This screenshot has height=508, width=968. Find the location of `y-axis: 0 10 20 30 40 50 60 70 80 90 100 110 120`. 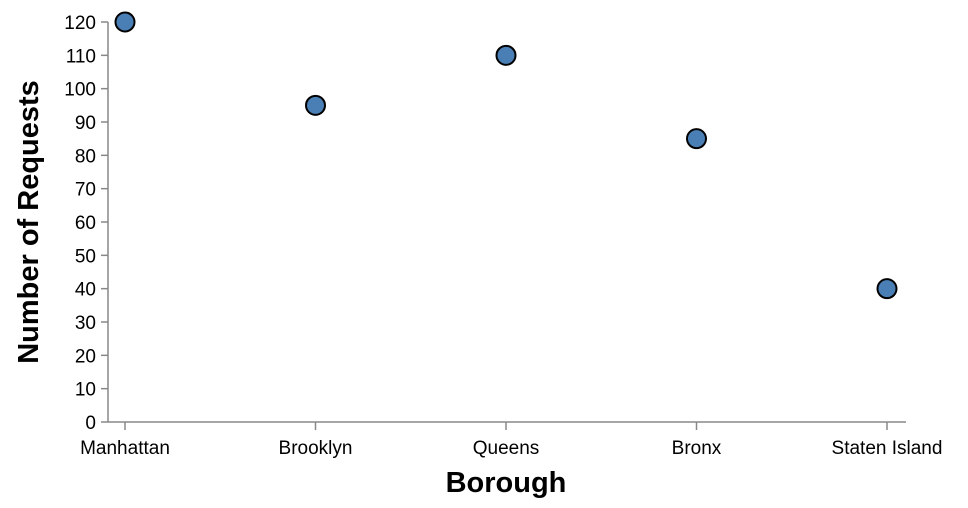

y-axis: 0 10 20 30 40 50 60 70 80 90 100 110 120 is located at coordinates (86, 223).